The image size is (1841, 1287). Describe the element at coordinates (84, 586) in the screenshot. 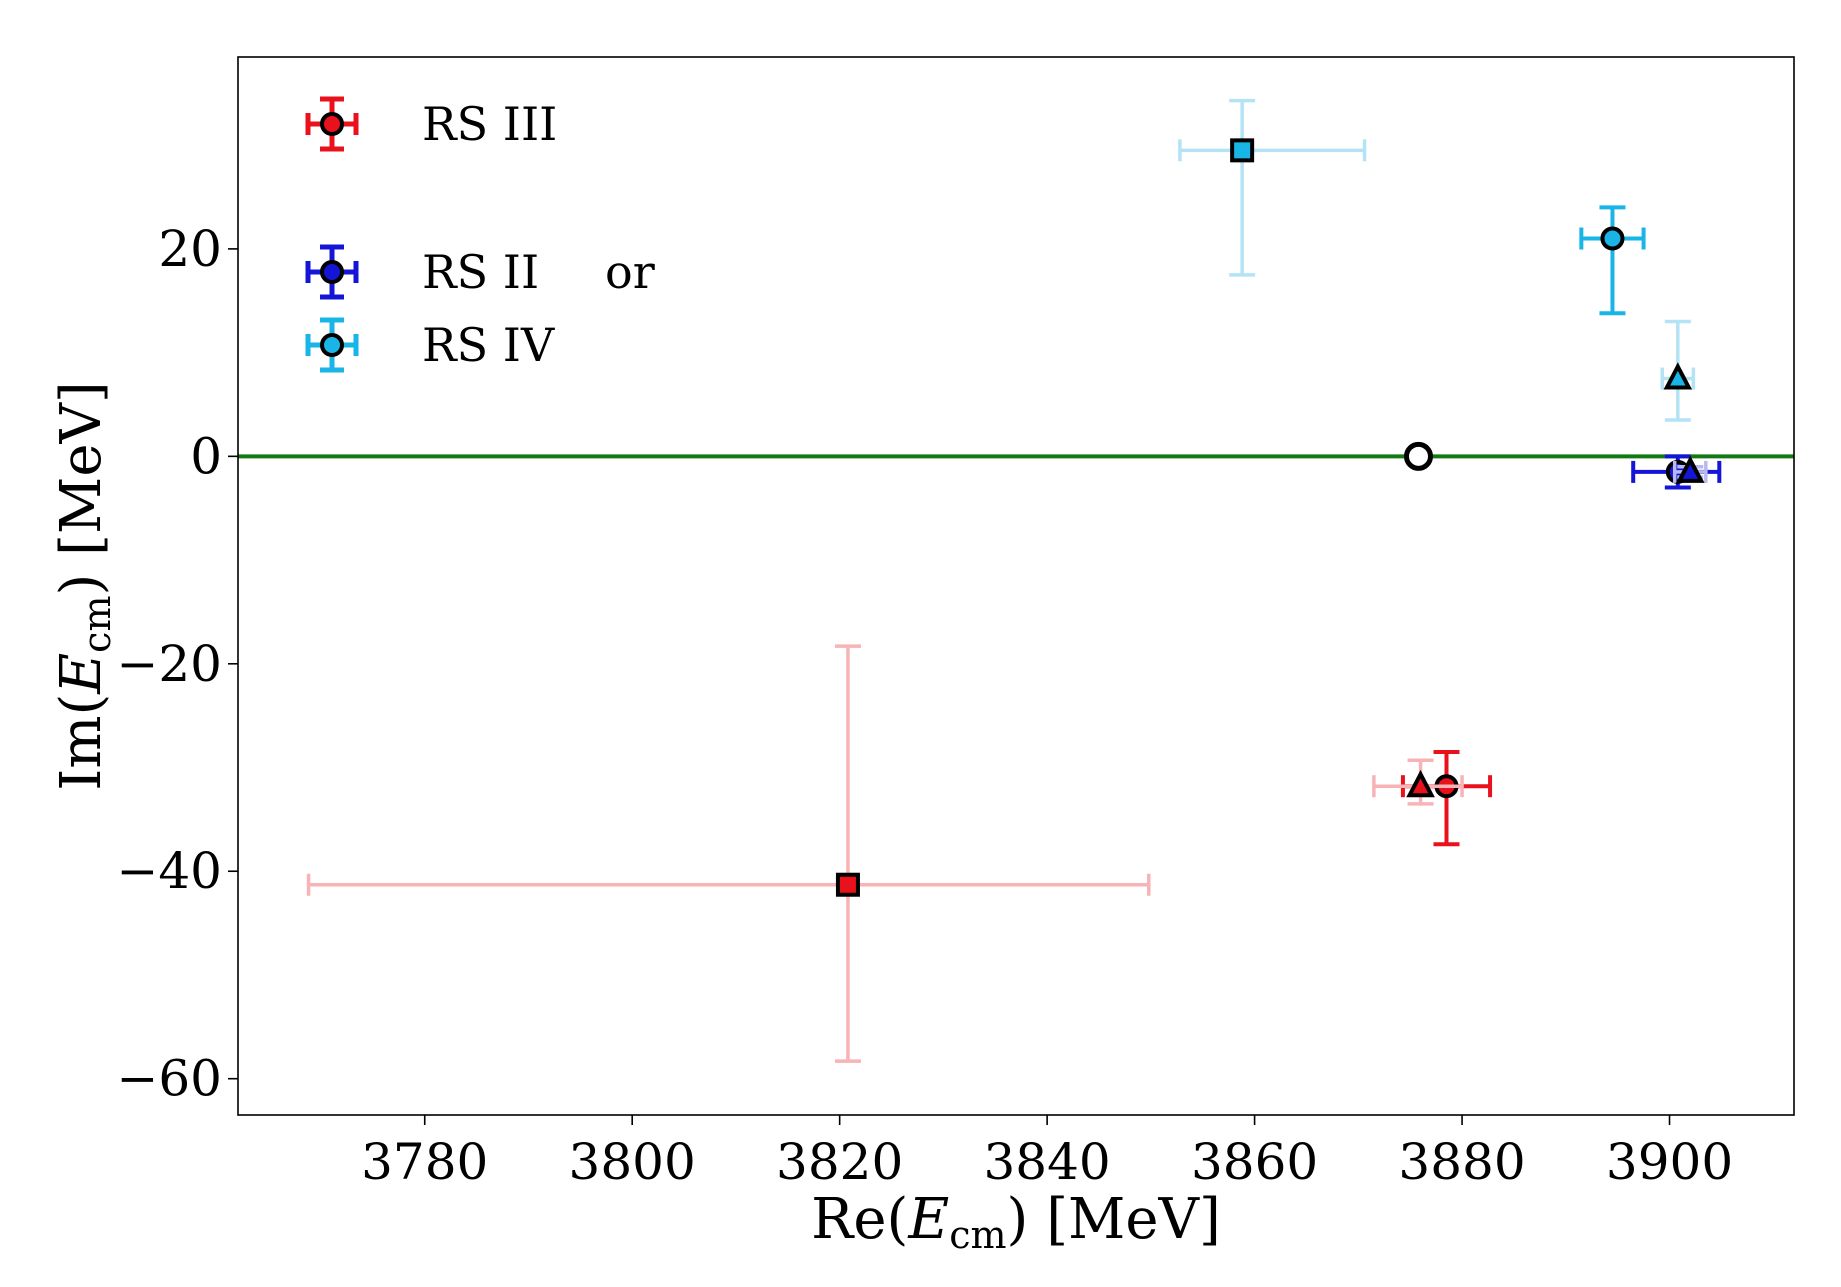

I see `y-axis-label: Im(Ecm) [MeV]` at that location.